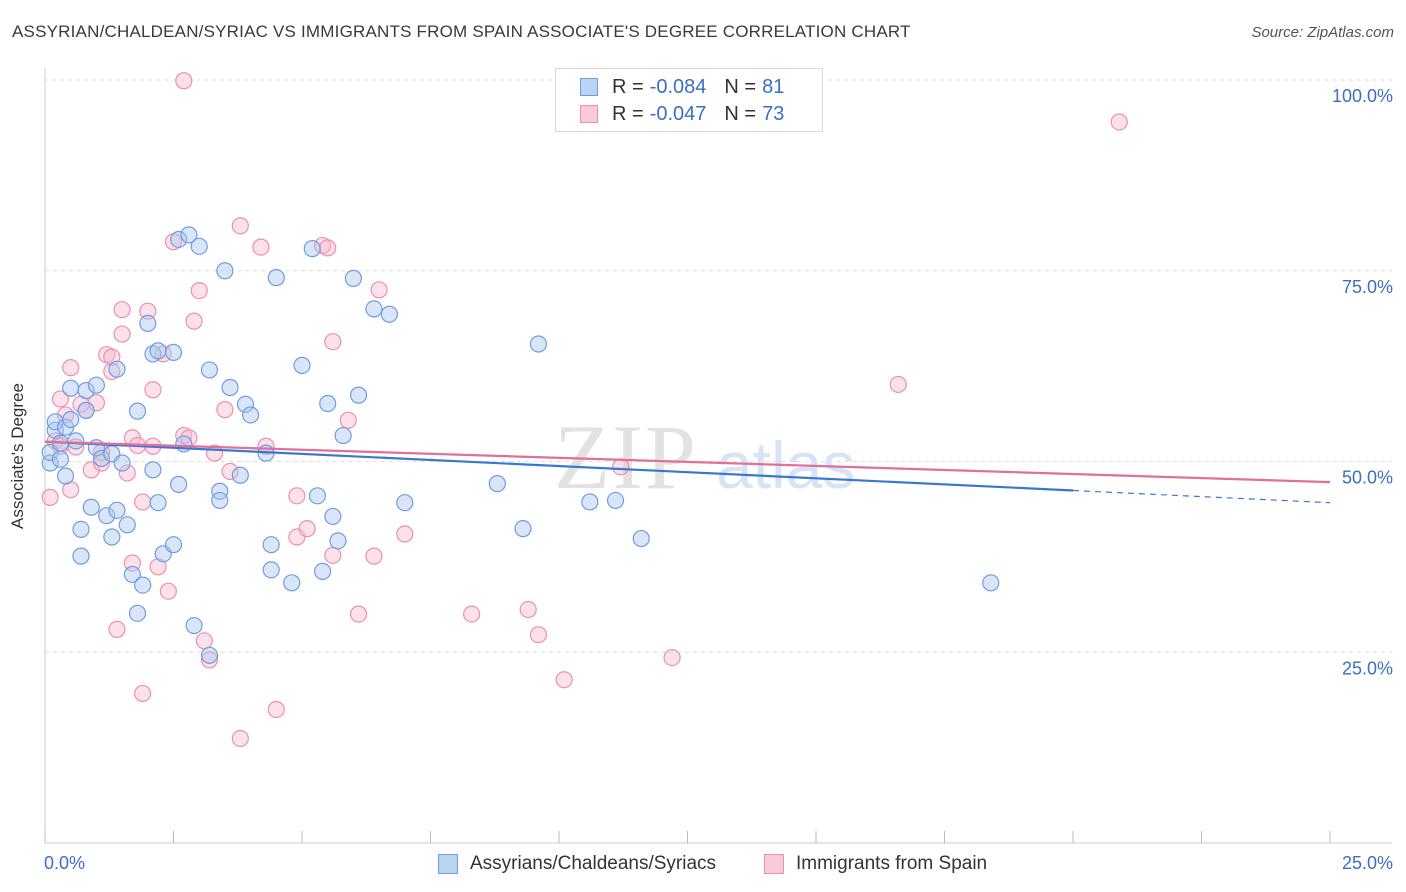  I want to click on legend-swatch-blue, so click(589, 87).